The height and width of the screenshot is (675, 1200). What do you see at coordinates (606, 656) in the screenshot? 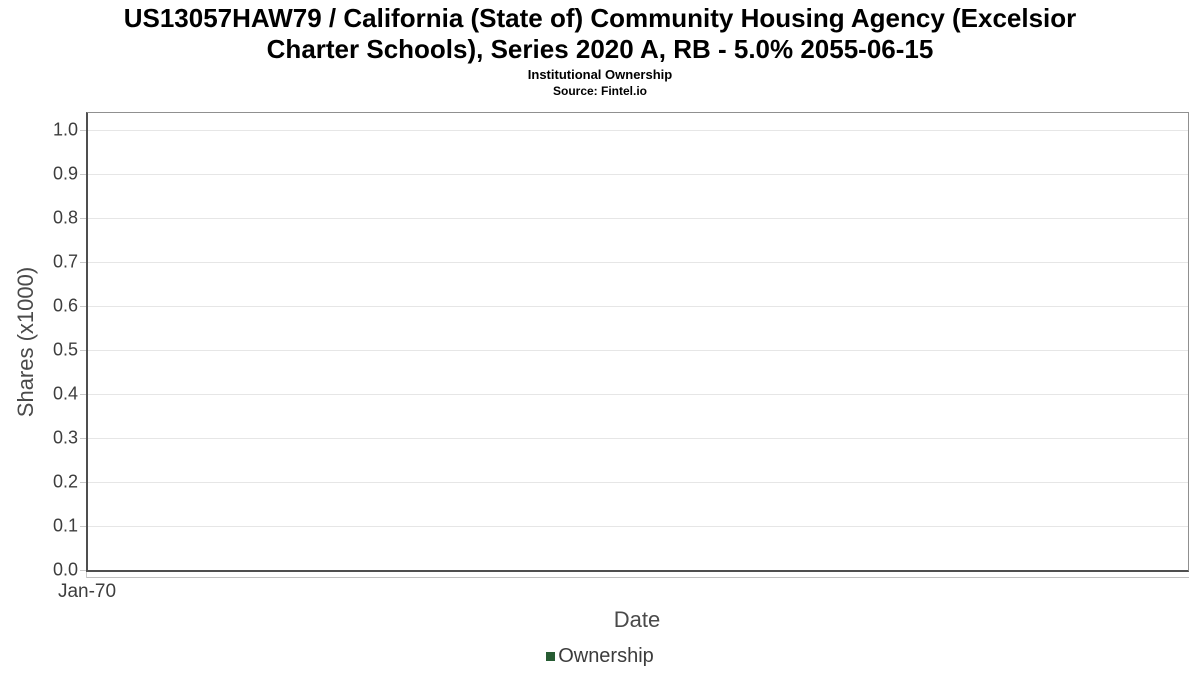
I see `legend-label: Ownership` at bounding box center [606, 656].